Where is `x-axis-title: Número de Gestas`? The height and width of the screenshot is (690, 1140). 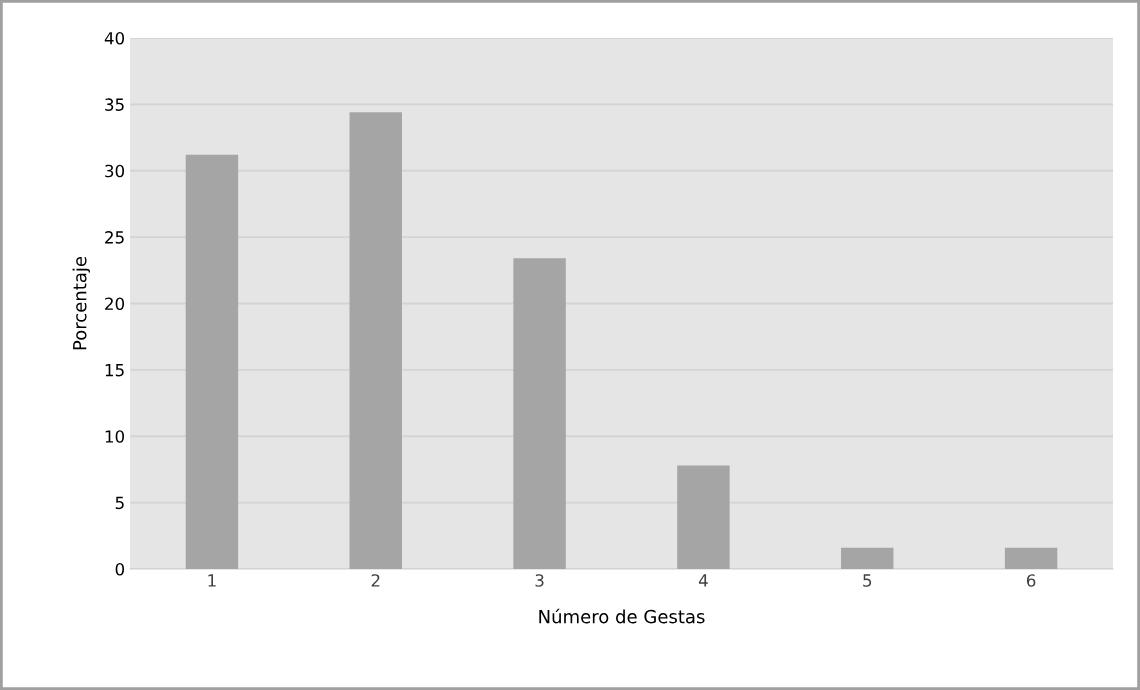 x-axis-title: Número de Gestas is located at coordinates (622, 616).